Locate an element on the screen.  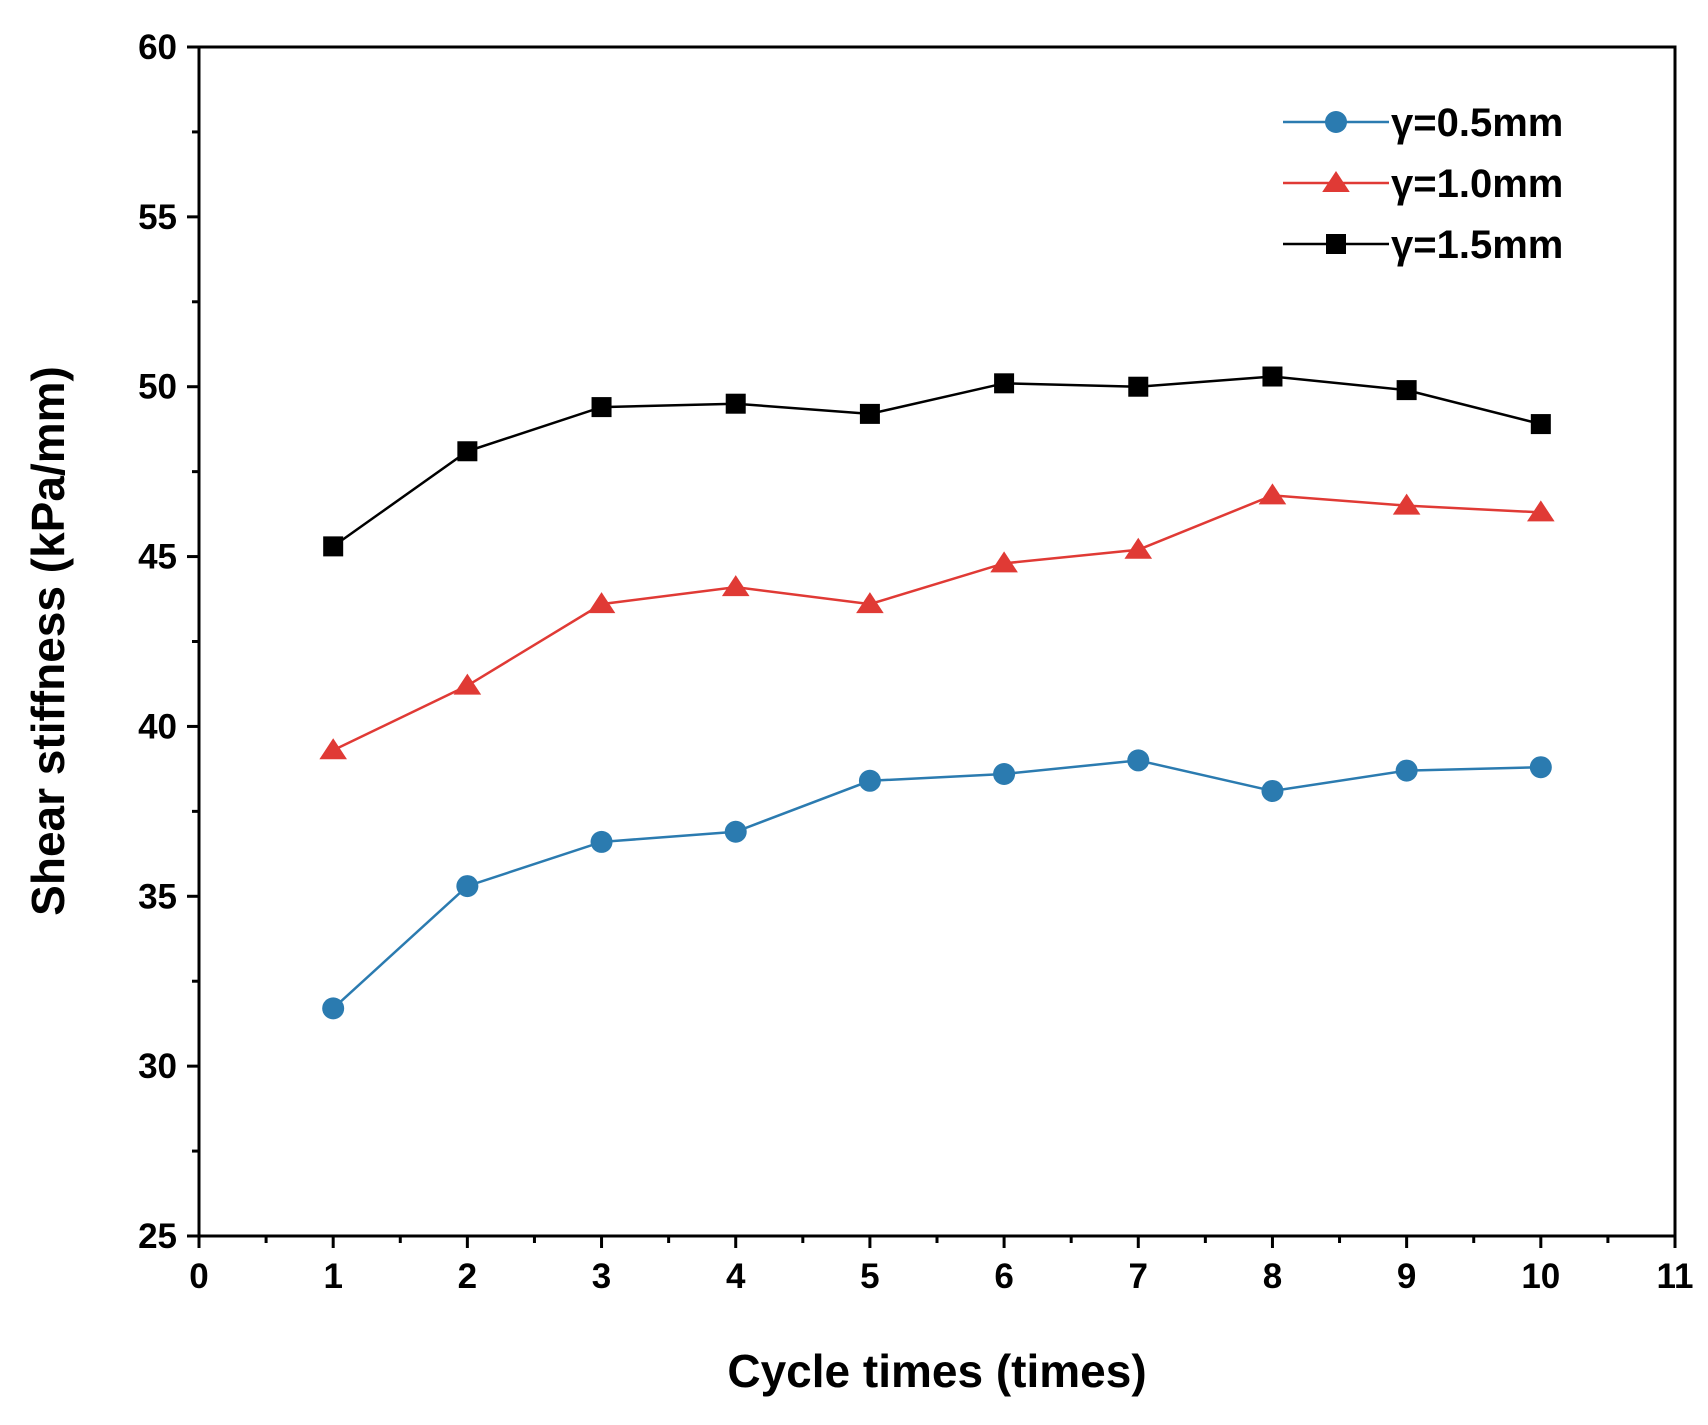
x-axis-title: Cycle times (times) is located at coordinates (936, 1371).